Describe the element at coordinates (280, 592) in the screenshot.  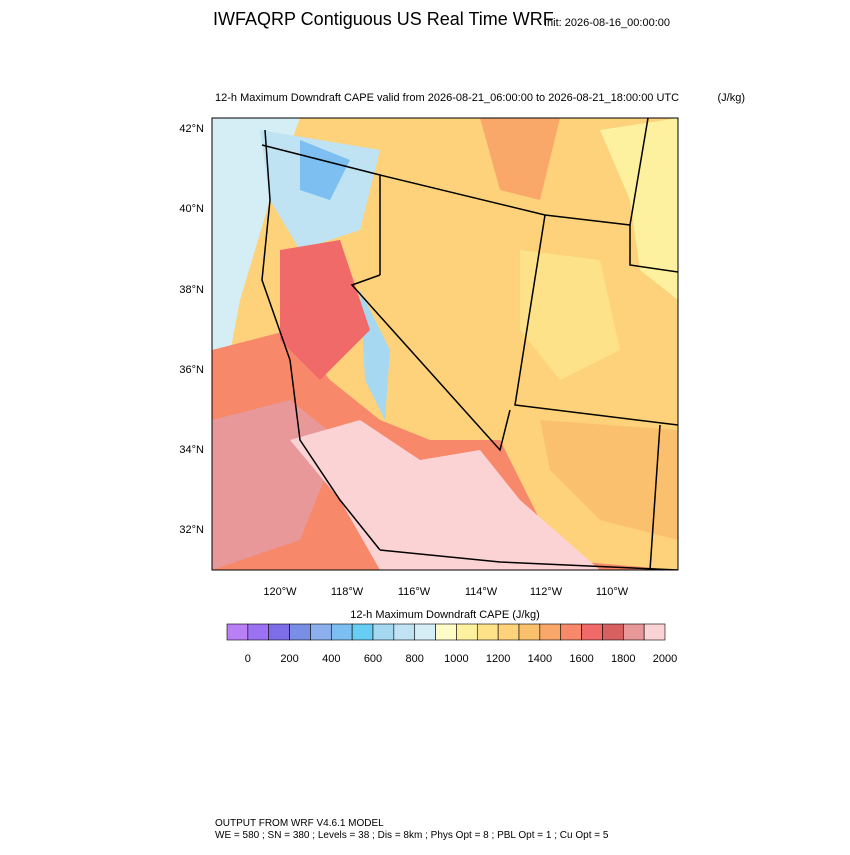
I see `lon-label: 120°W` at that location.